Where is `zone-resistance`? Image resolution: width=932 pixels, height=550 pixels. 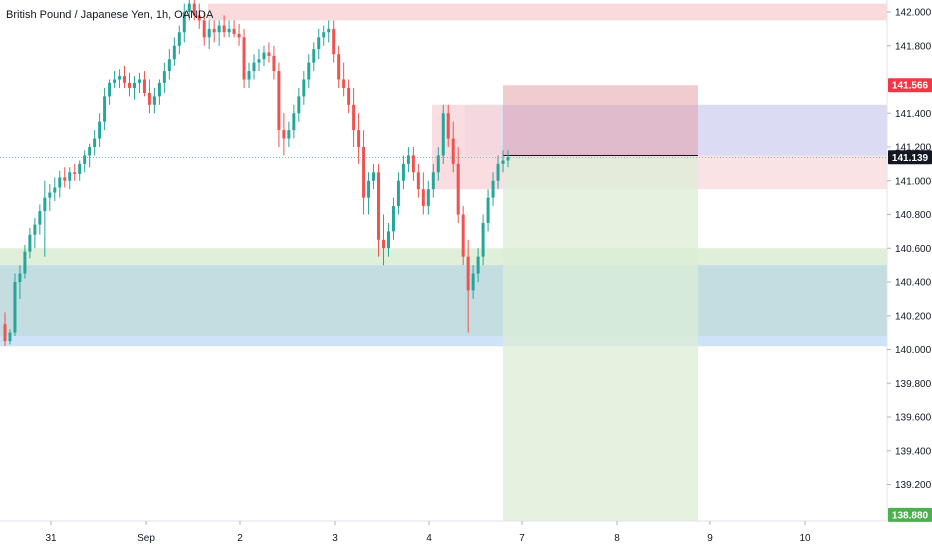
zone-resistance is located at coordinates (547, 12).